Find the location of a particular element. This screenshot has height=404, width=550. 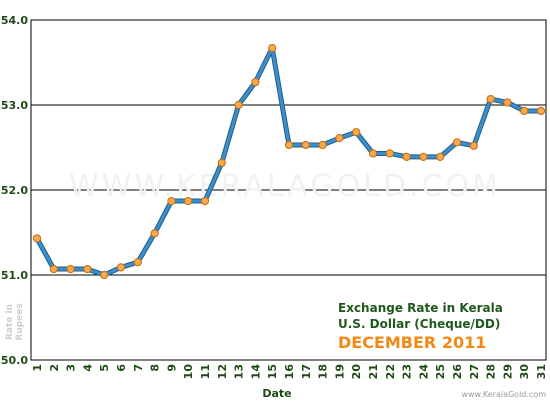

caption-period: DECEMBER 2011 is located at coordinates (412, 342).